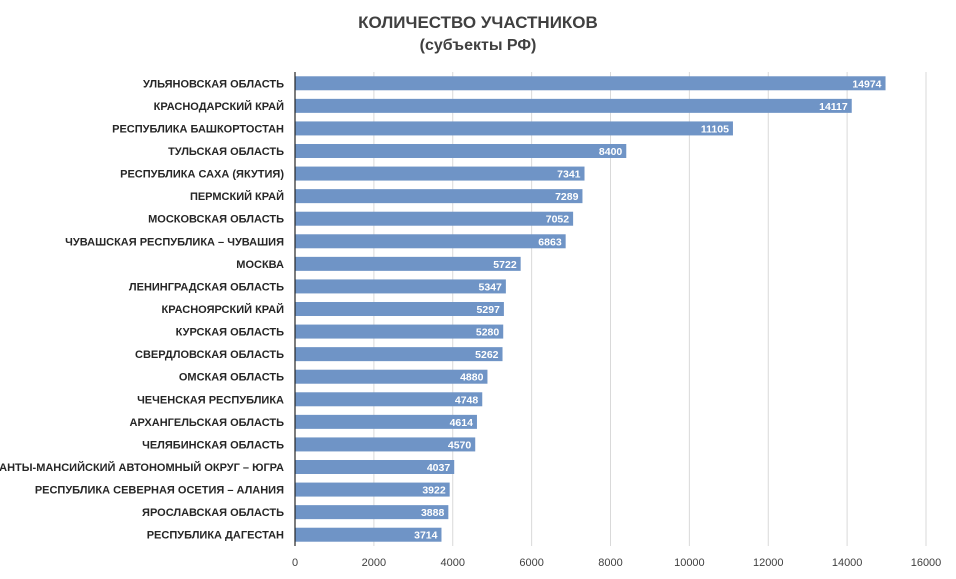 The height and width of the screenshot is (579, 956). Describe the element at coordinates (462, 423) in the screenshot. I see `data-label: 4614` at that location.